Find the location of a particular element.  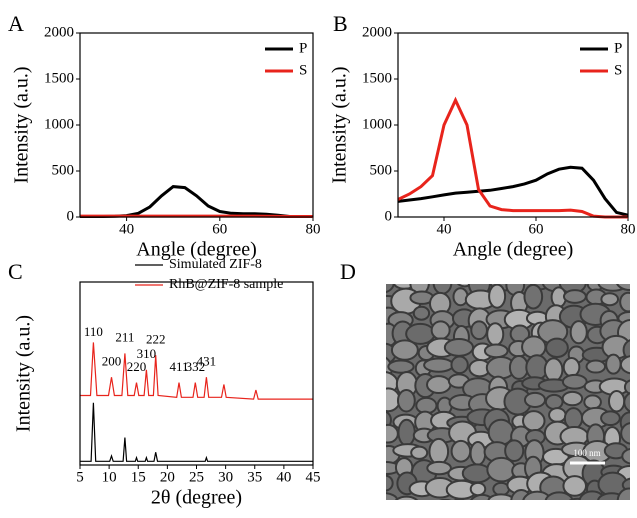

panel-letter: D is located at coordinates (348, 271).